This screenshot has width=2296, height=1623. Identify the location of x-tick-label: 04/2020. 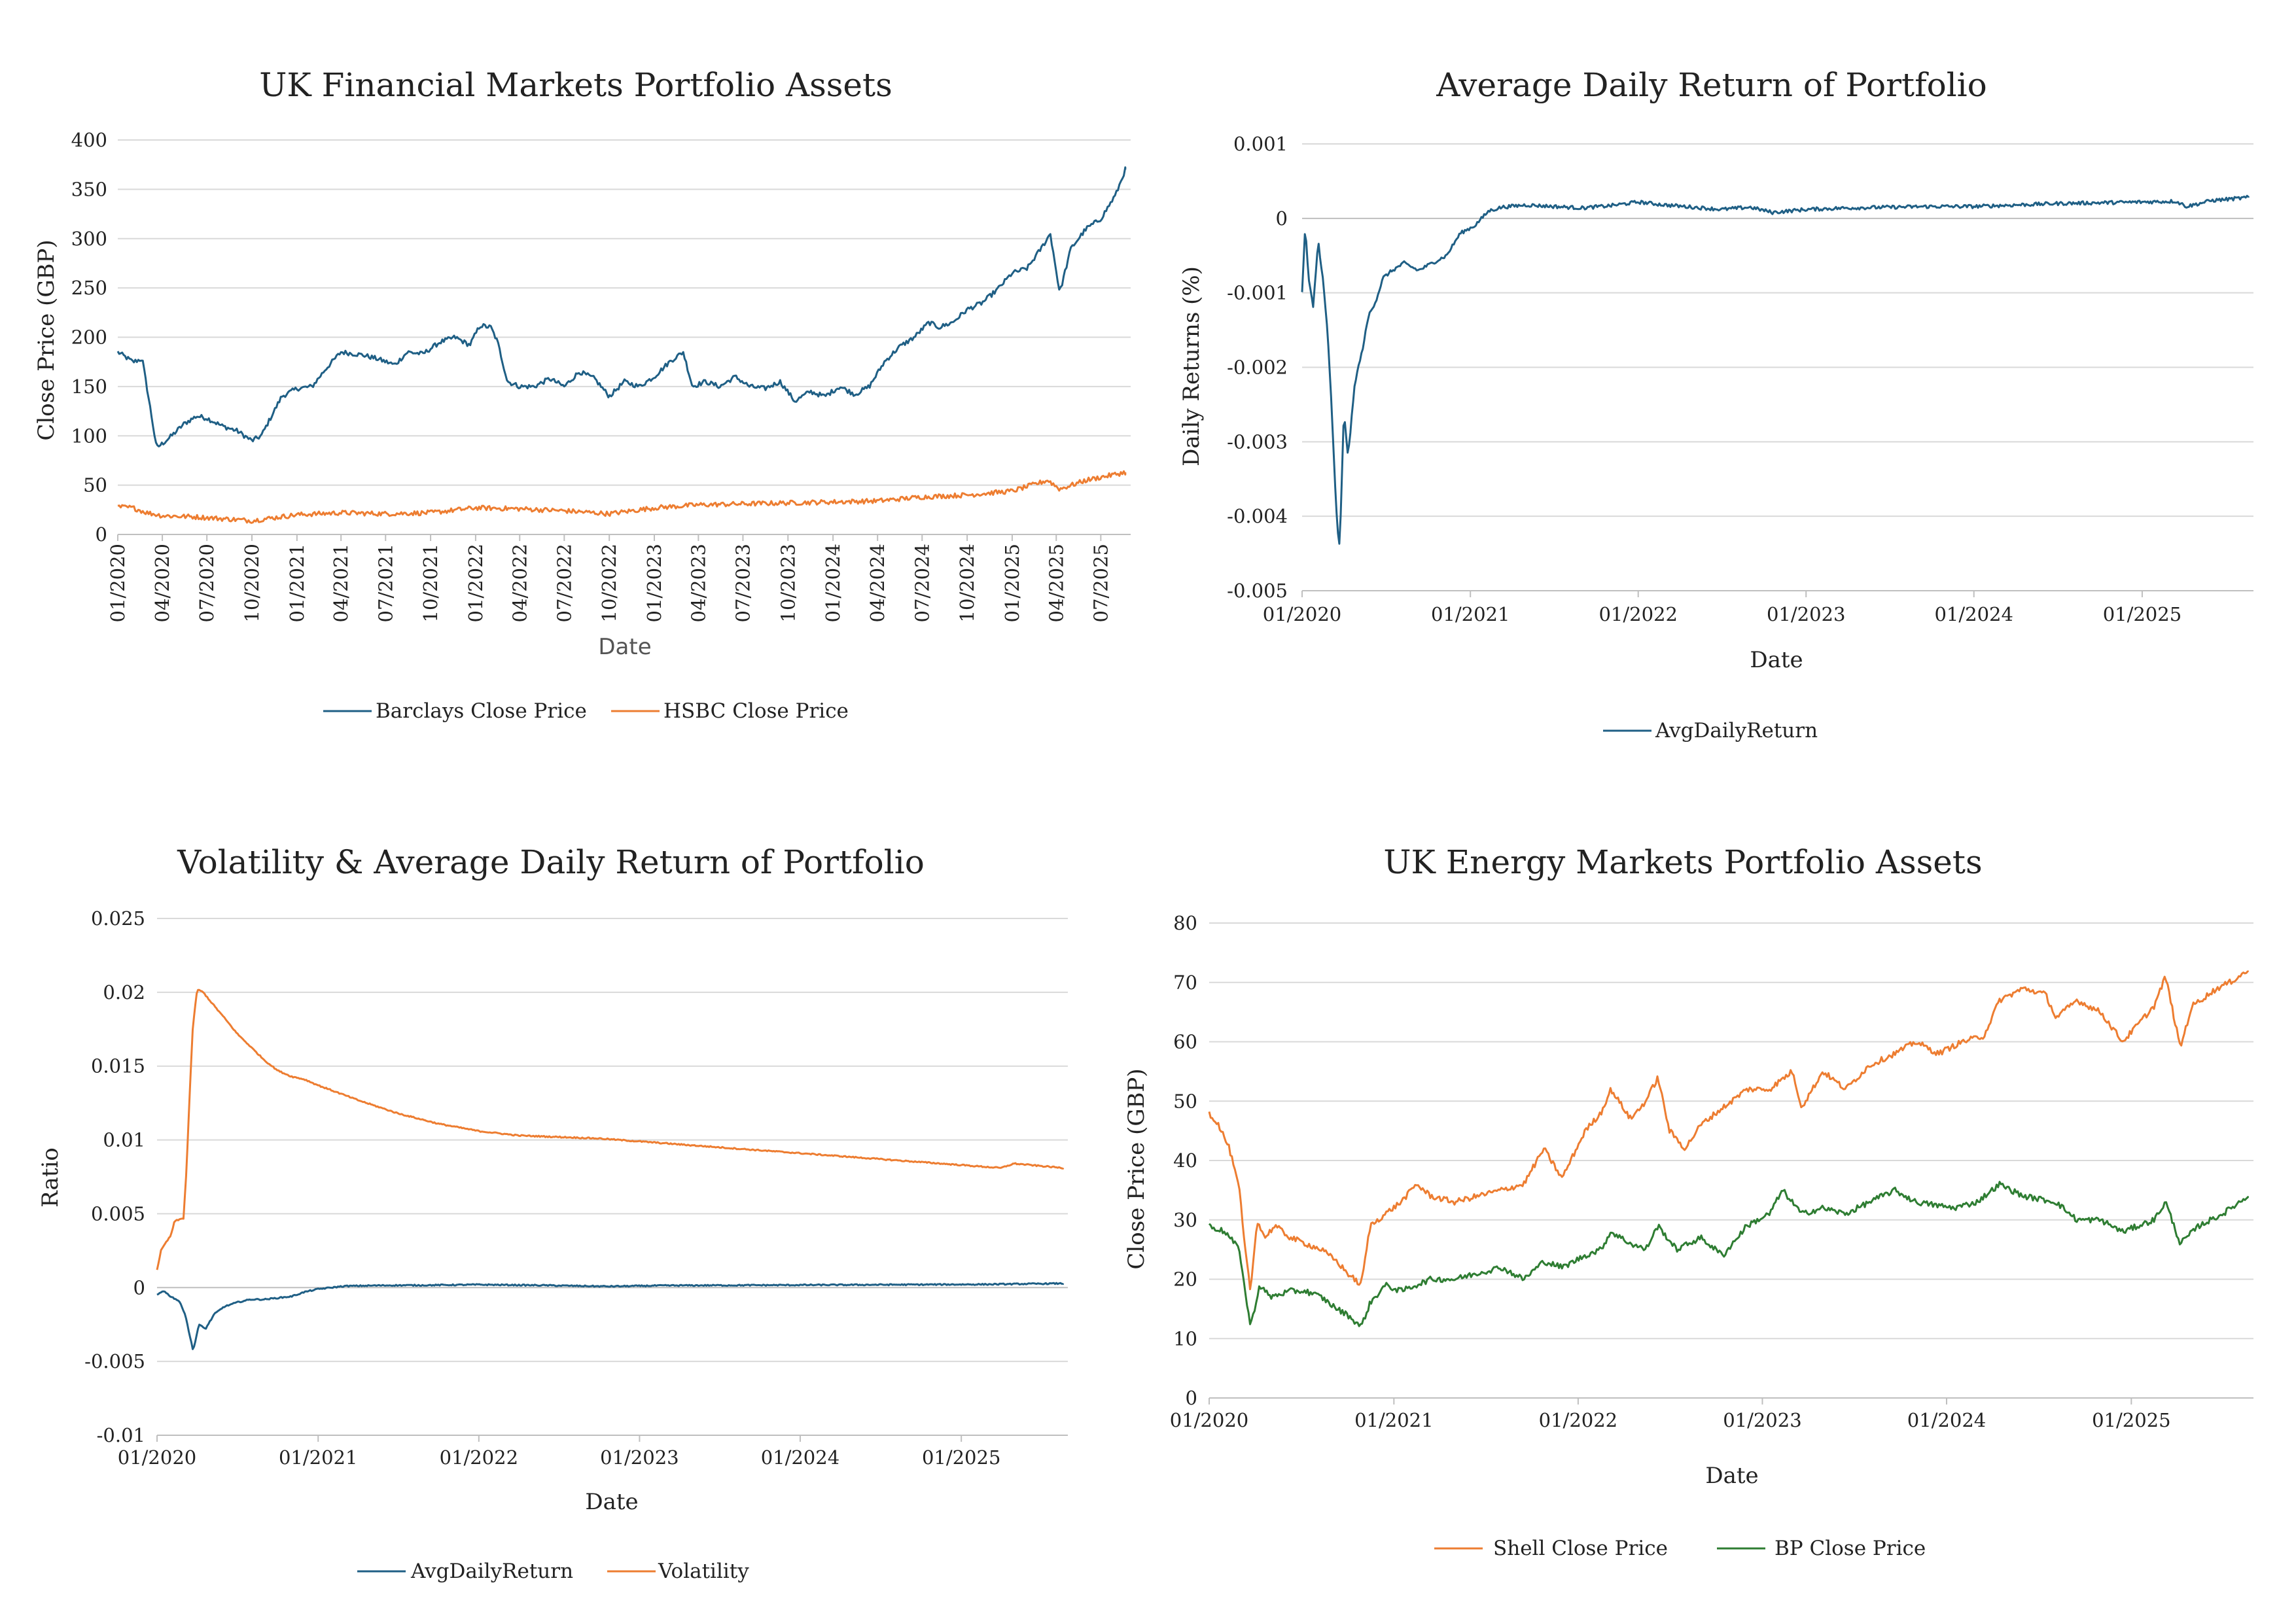
(162, 583).